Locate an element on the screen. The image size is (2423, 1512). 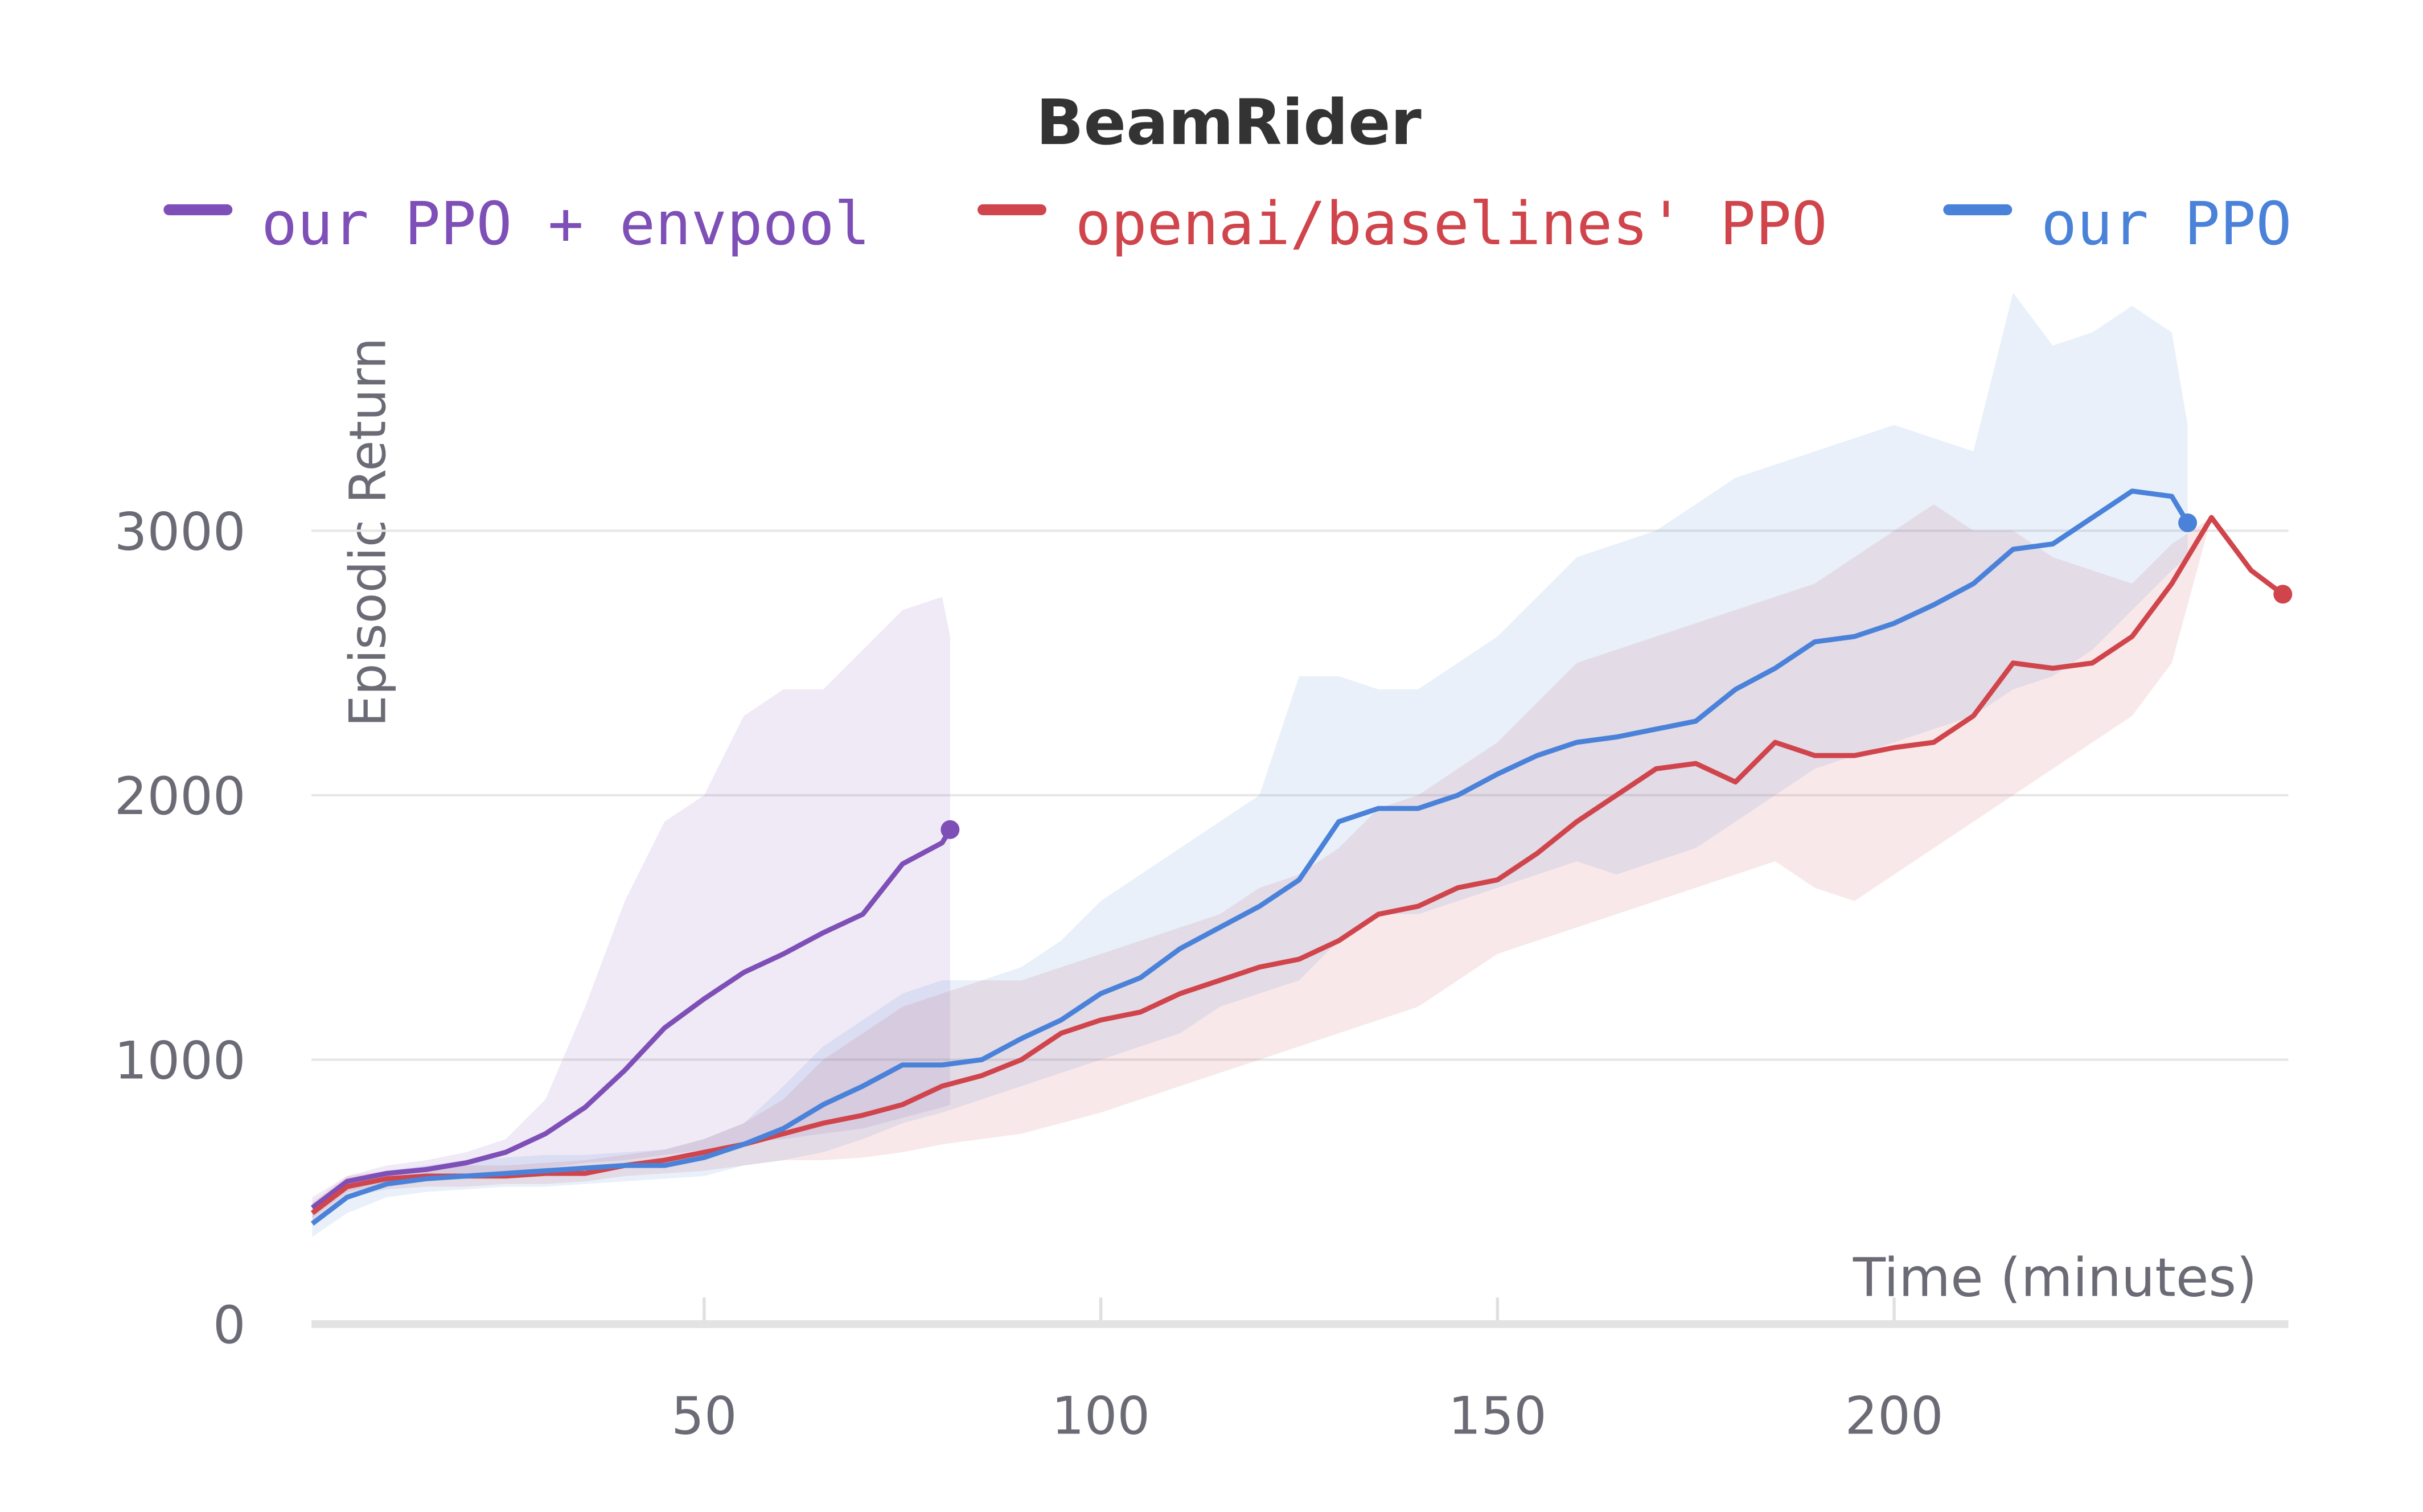
confidence-band is located at coordinates (631, 908).